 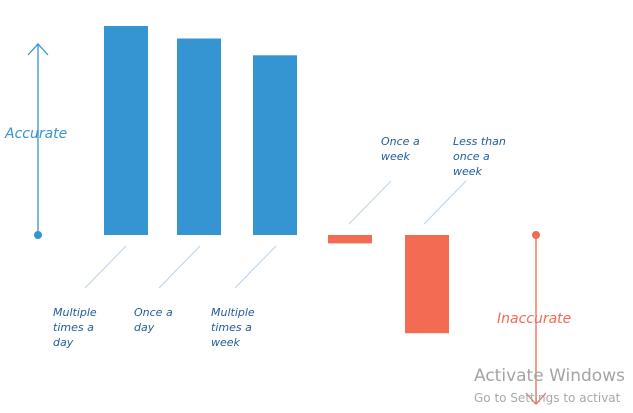 I want to click on leader-line-multiple-times-a-day, so click(x=105, y=267).